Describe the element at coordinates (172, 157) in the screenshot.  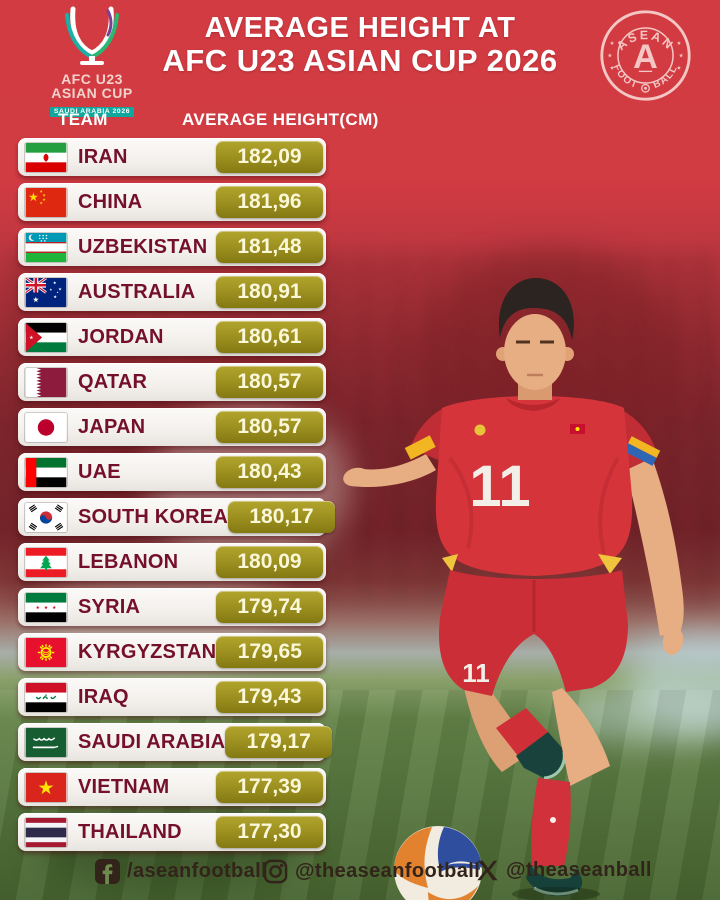
I see `table-row: IRAN 182,09` at that location.